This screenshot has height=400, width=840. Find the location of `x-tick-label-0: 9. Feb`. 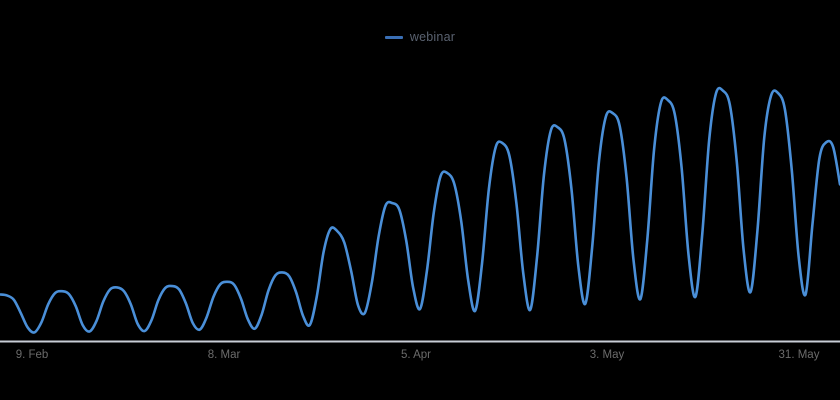

x-tick-label-0: 9. Feb is located at coordinates (32, 355).